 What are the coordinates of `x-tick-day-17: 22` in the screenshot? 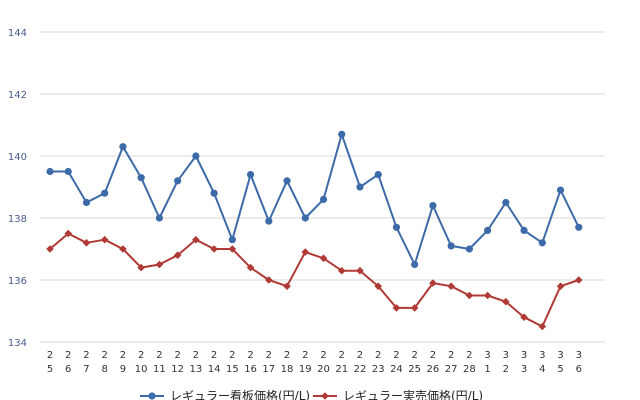 It's located at (360, 369).